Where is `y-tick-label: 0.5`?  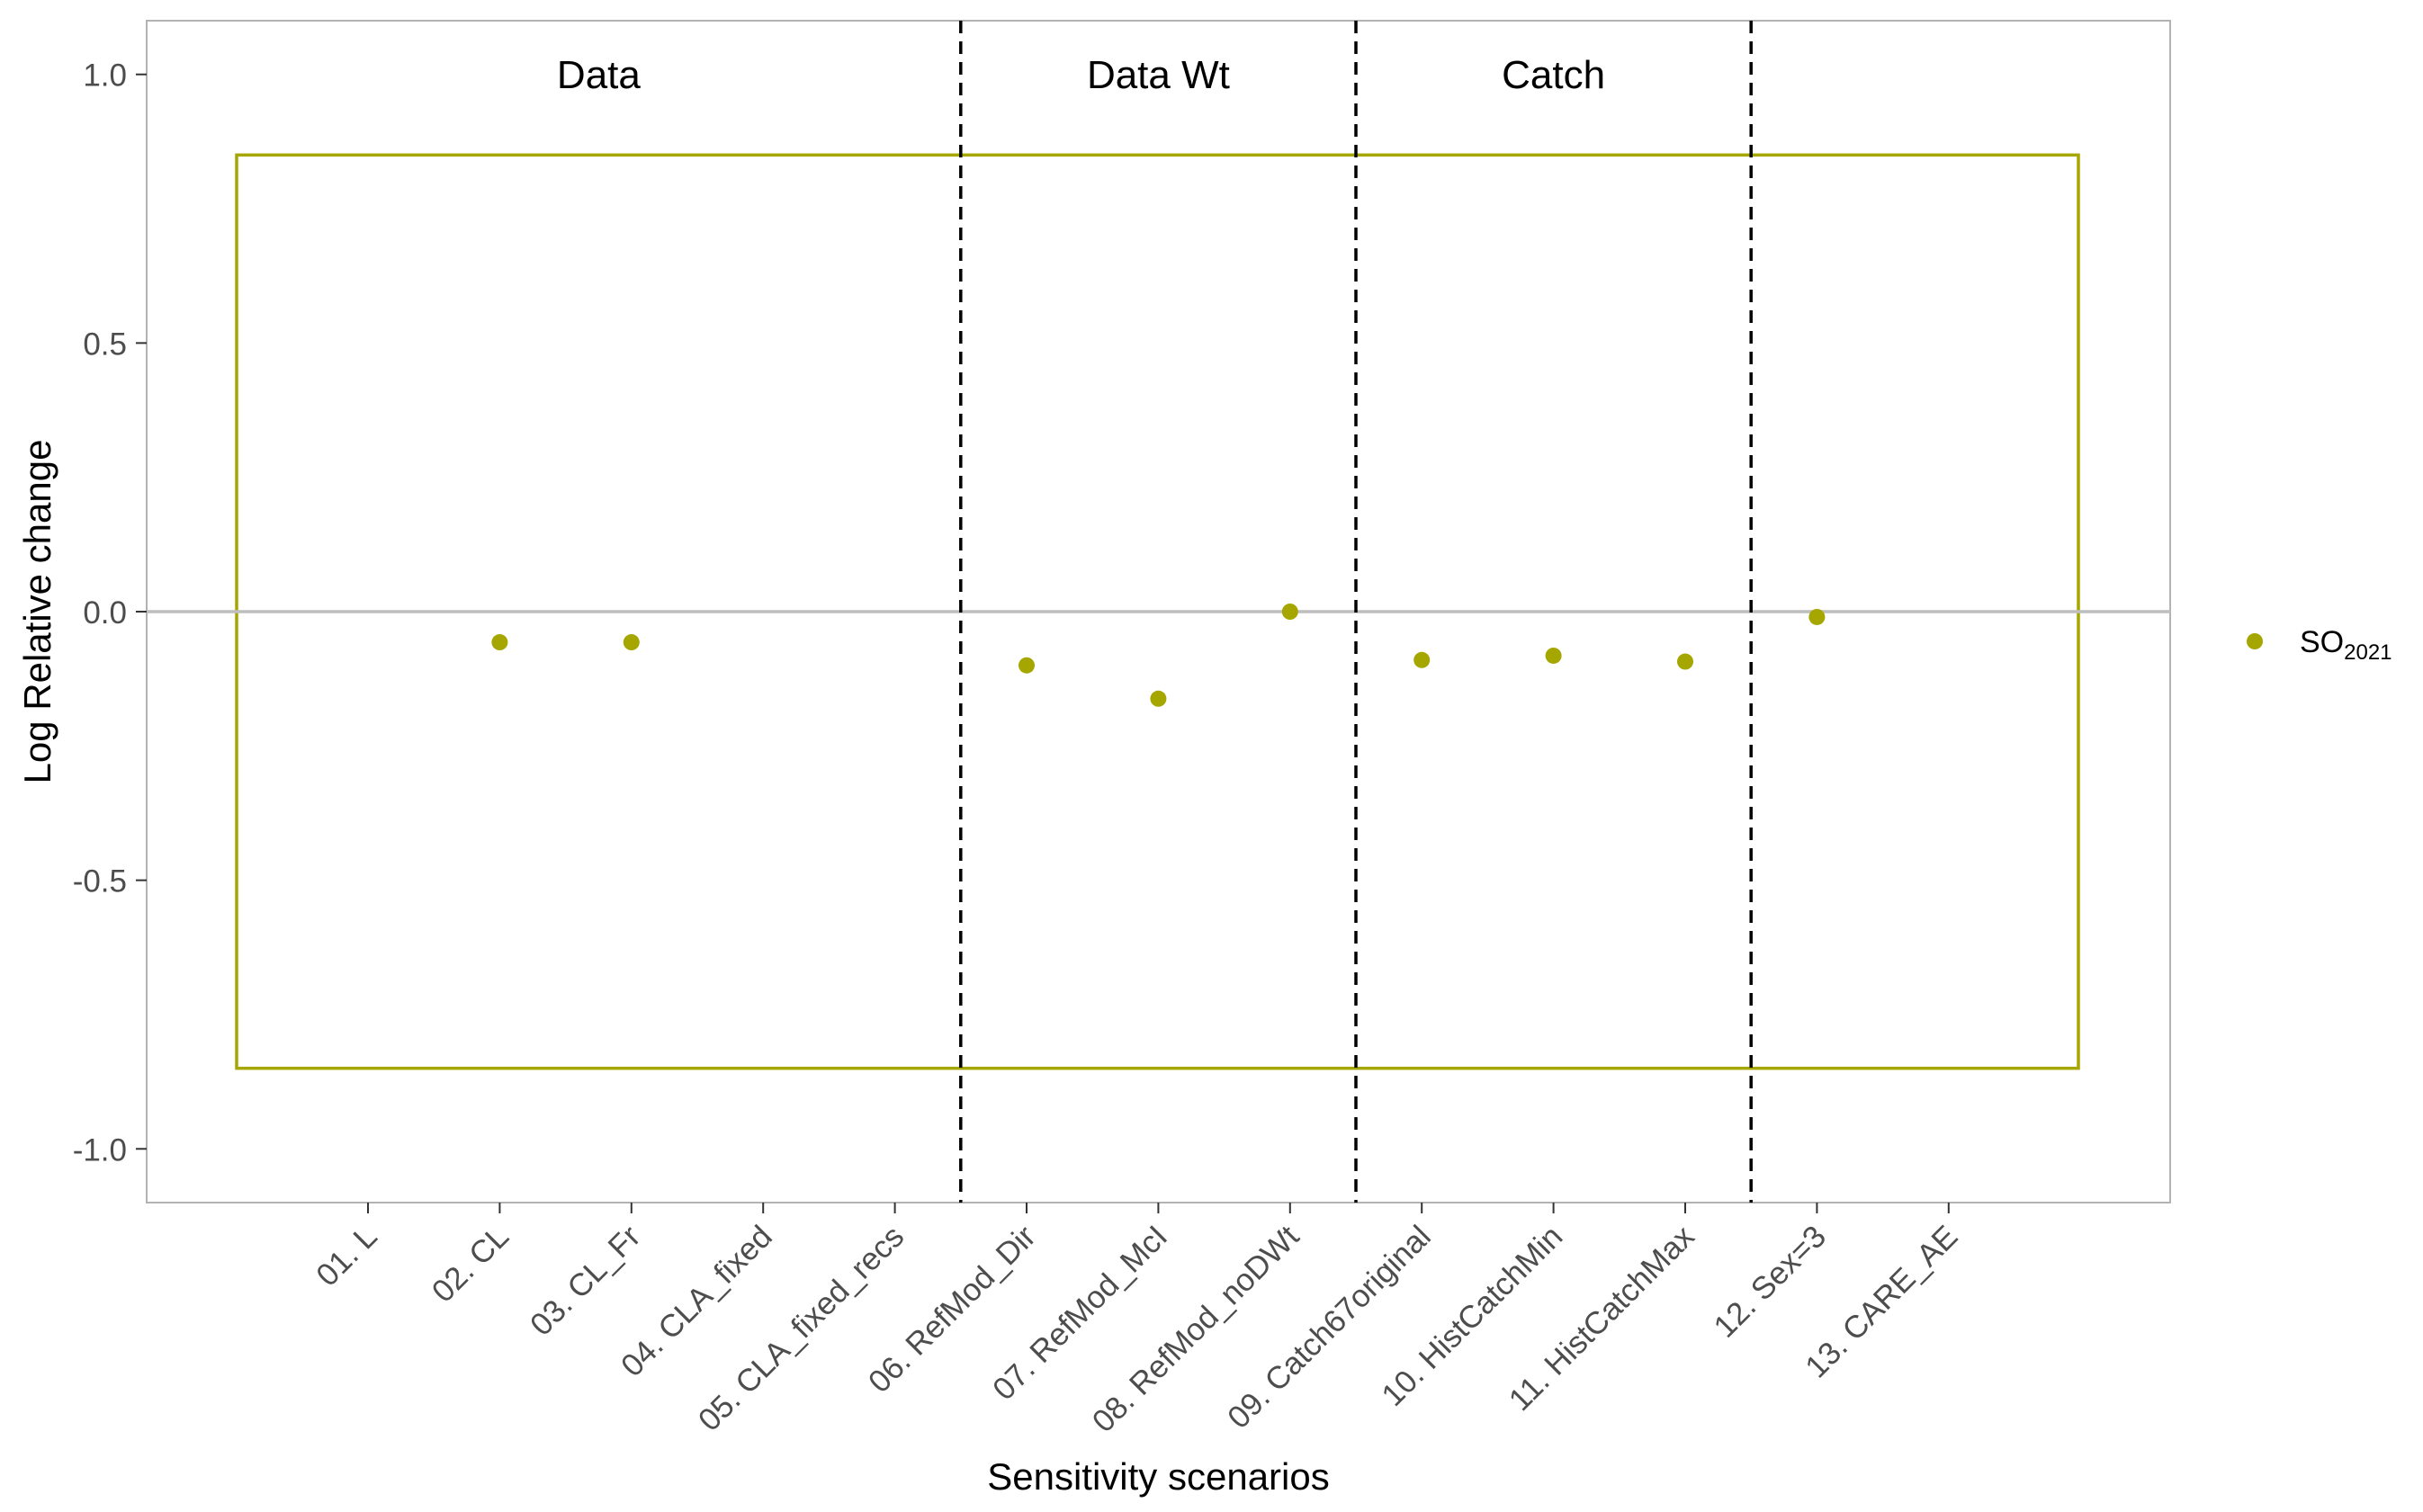
y-tick-label: 0.5 is located at coordinates (105, 344).